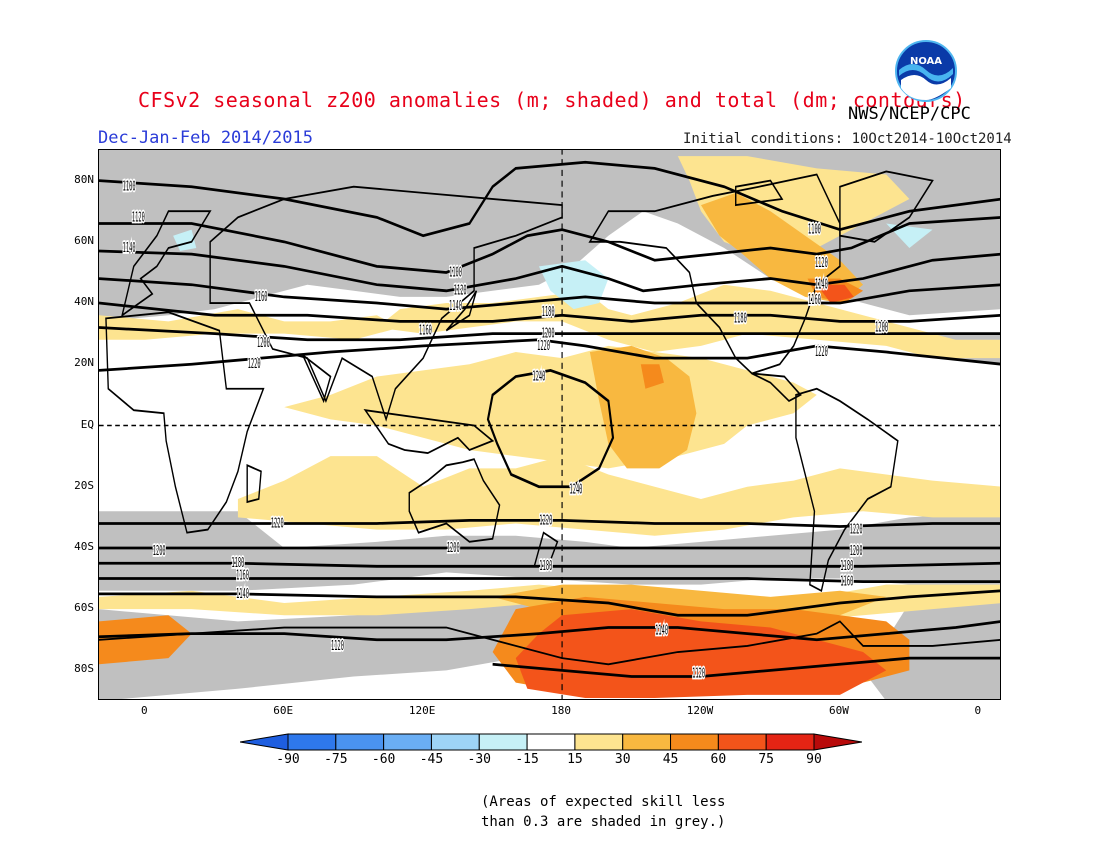  Describe the element at coordinates (87, 424) in the screenshot. I see `lat-label: EQ` at that location.